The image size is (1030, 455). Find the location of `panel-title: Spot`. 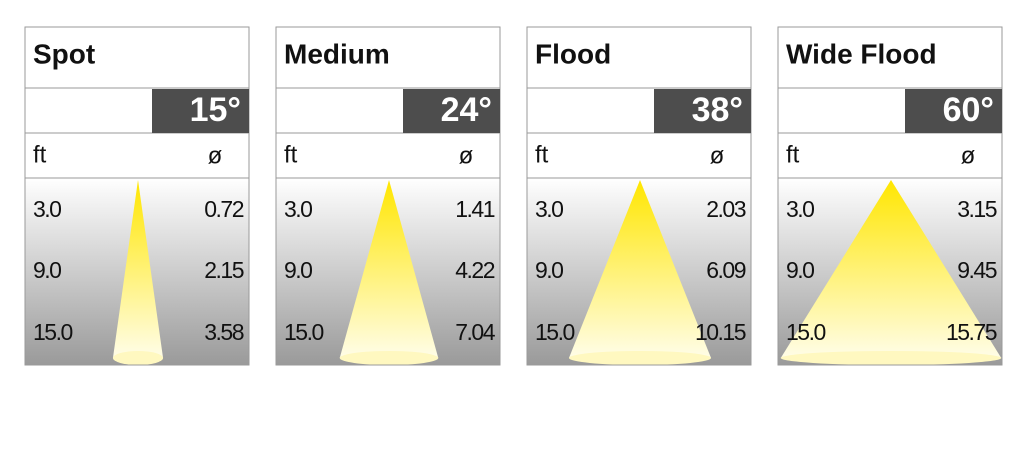

panel-title: Spot is located at coordinates (64, 53).